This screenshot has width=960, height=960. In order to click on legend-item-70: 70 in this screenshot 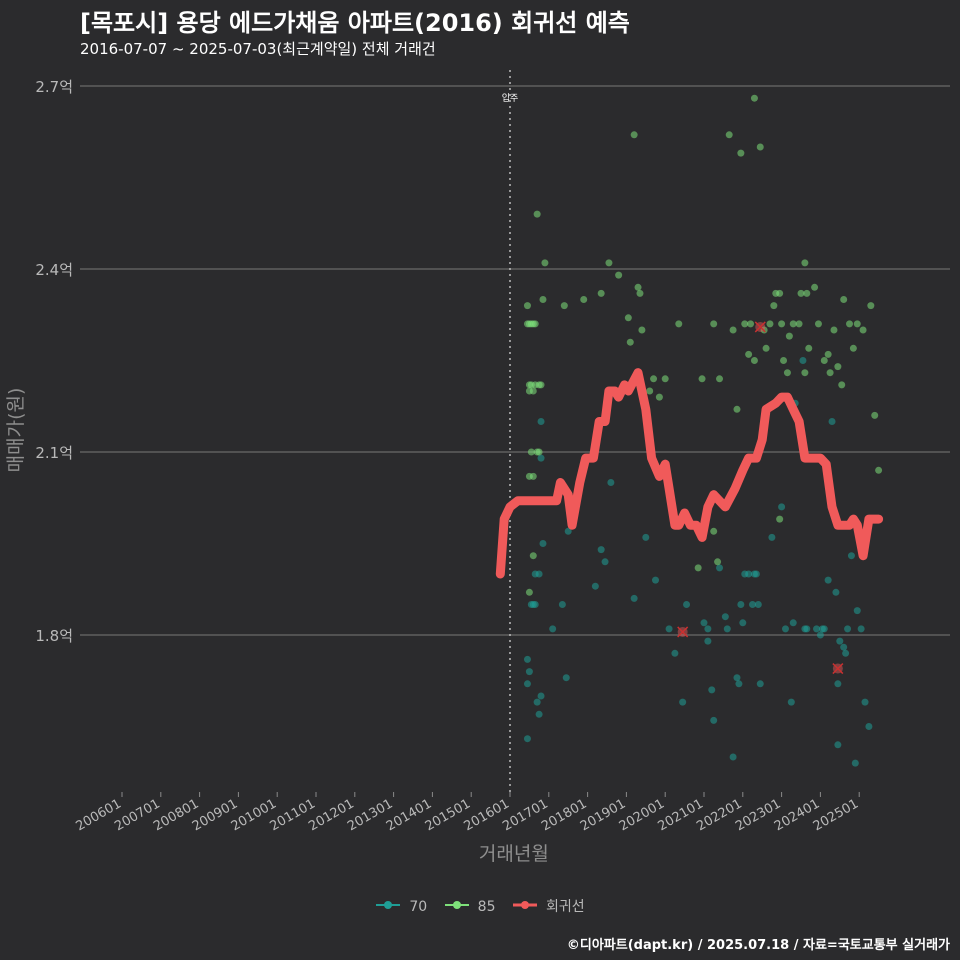, I will do `click(401, 907)`.